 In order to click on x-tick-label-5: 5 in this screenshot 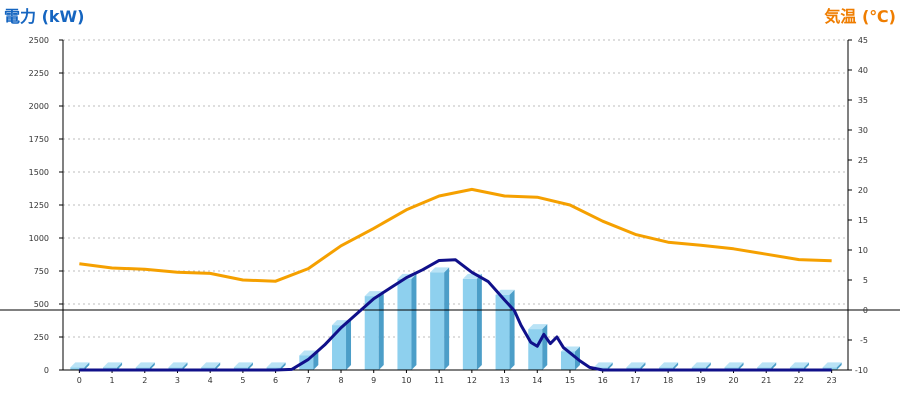, I will do `click(242, 380)`.